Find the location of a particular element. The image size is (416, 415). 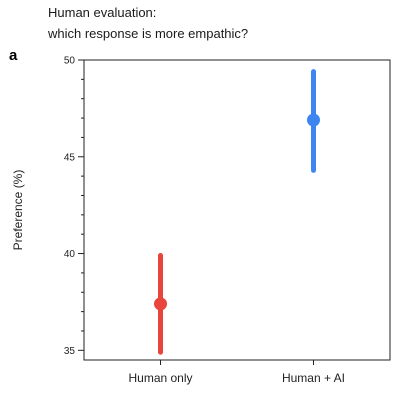

panel-label: a is located at coordinates (13, 55).